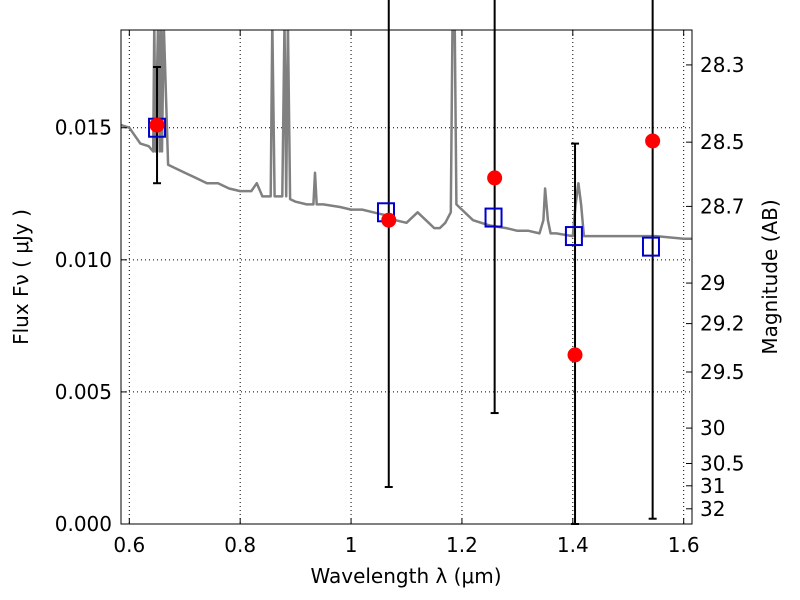 This screenshot has width=800, height=600. Describe the element at coordinates (712, 509) in the screenshot. I see `right-tick-label: 32` at that location.